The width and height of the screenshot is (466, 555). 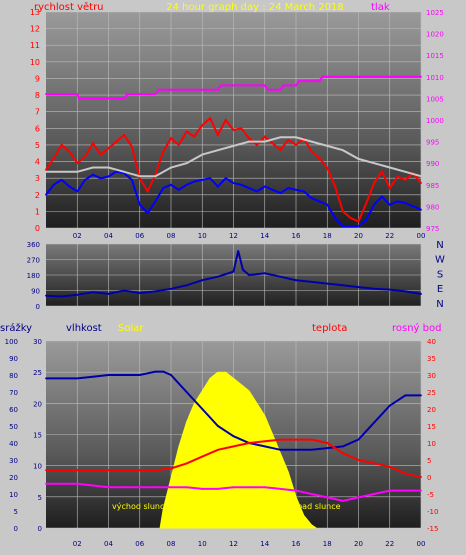 I want to click on humidity-axis: 0 5 10 15 20 25 30, so click(x=37, y=435).